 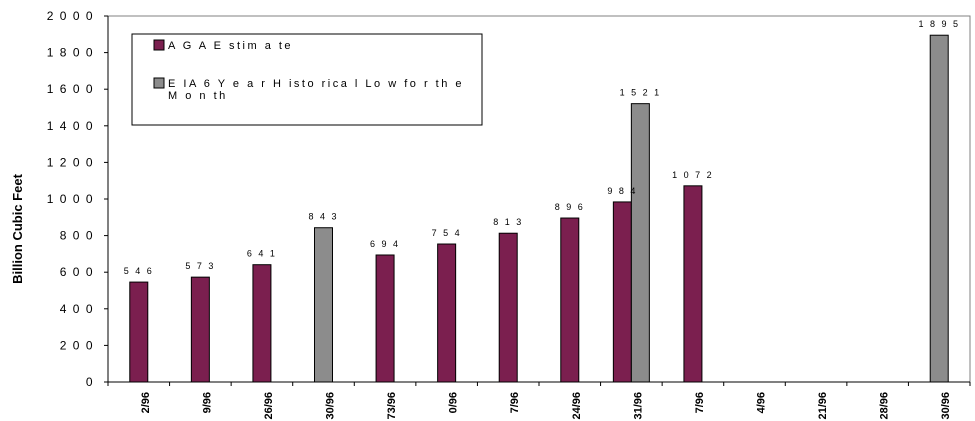 What do you see at coordinates (693, 175) in the screenshot?
I see `data-label: 1 0 7 2` at bounding box center [693, 175].